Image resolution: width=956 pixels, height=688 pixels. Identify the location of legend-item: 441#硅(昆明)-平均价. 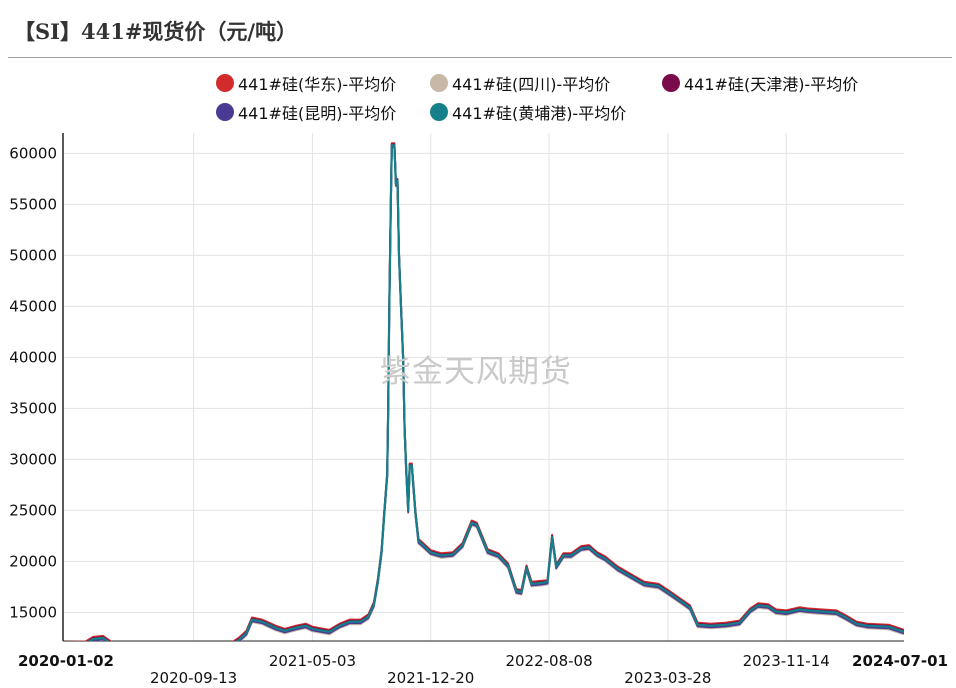
(306, 112).